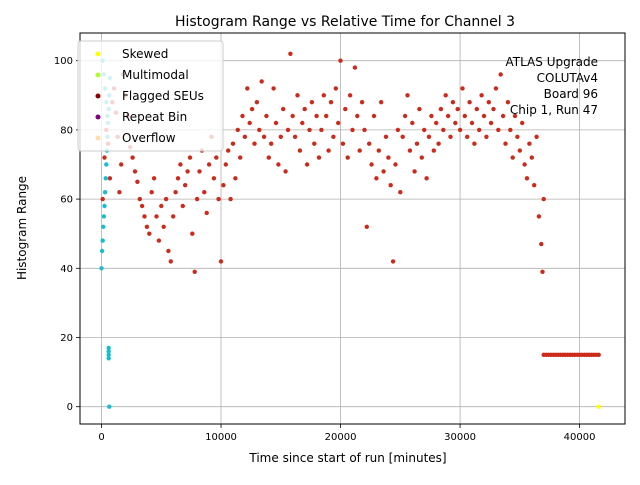  What do you see at coordinates (149, 138) in the screenshot?
I see `legend-label-overflow: Overflow` at bounding box center [149, 138].